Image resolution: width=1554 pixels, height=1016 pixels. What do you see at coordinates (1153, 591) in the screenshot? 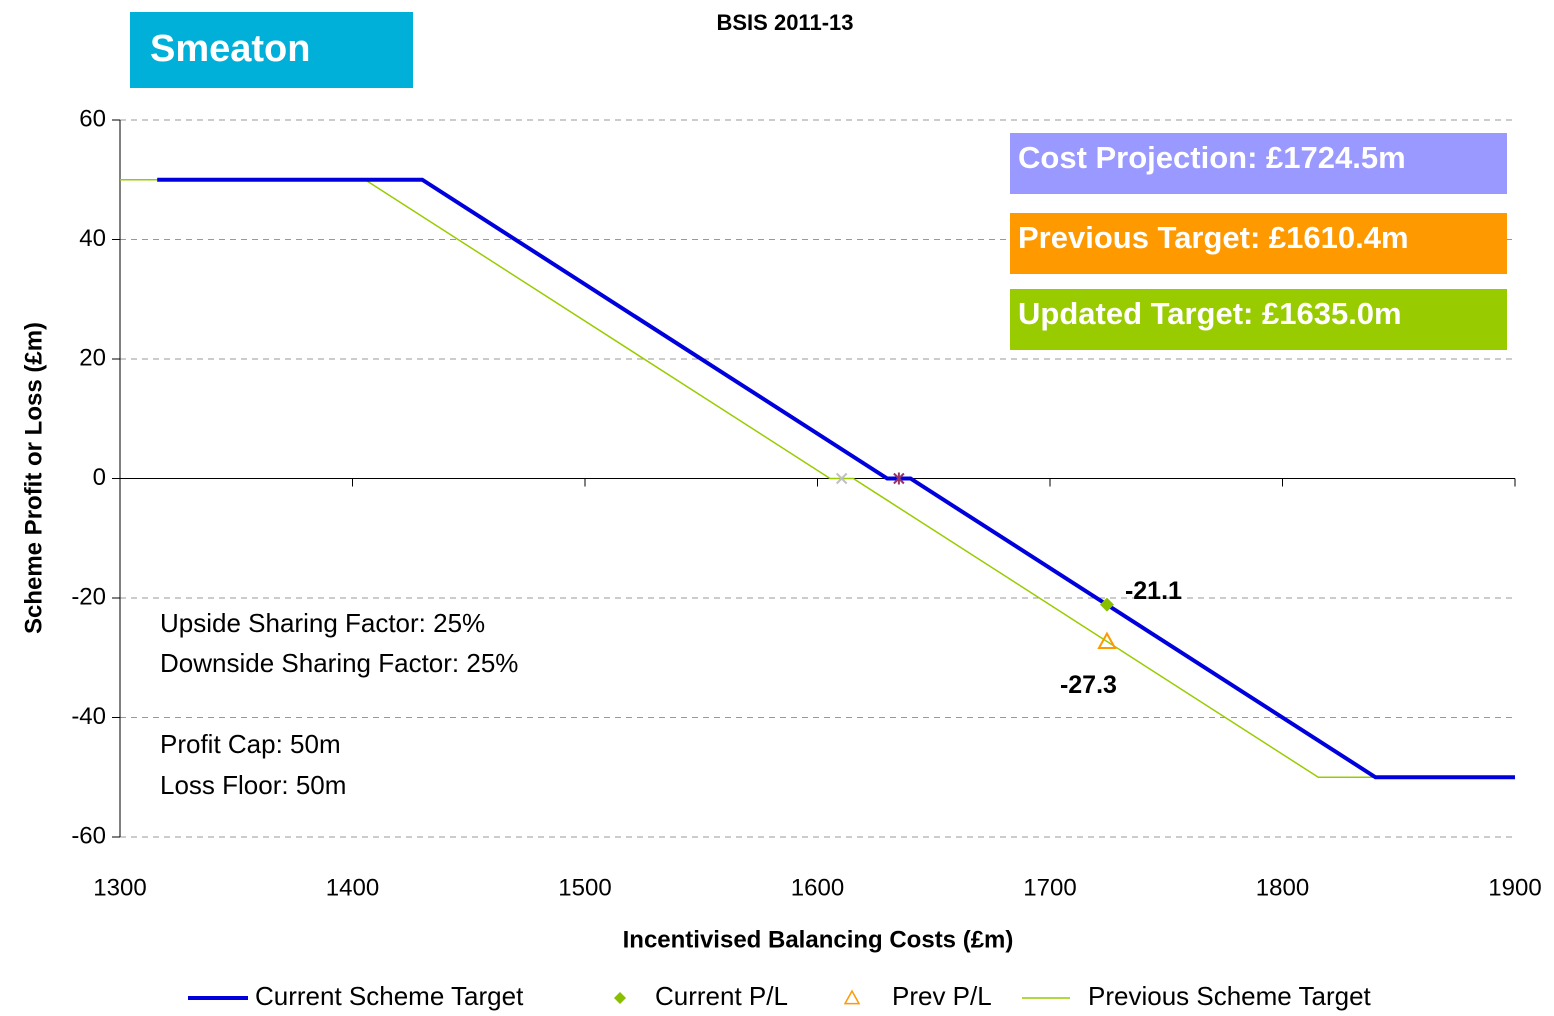
I see `data-label: -21.1` at bounding box center [1153, 591].